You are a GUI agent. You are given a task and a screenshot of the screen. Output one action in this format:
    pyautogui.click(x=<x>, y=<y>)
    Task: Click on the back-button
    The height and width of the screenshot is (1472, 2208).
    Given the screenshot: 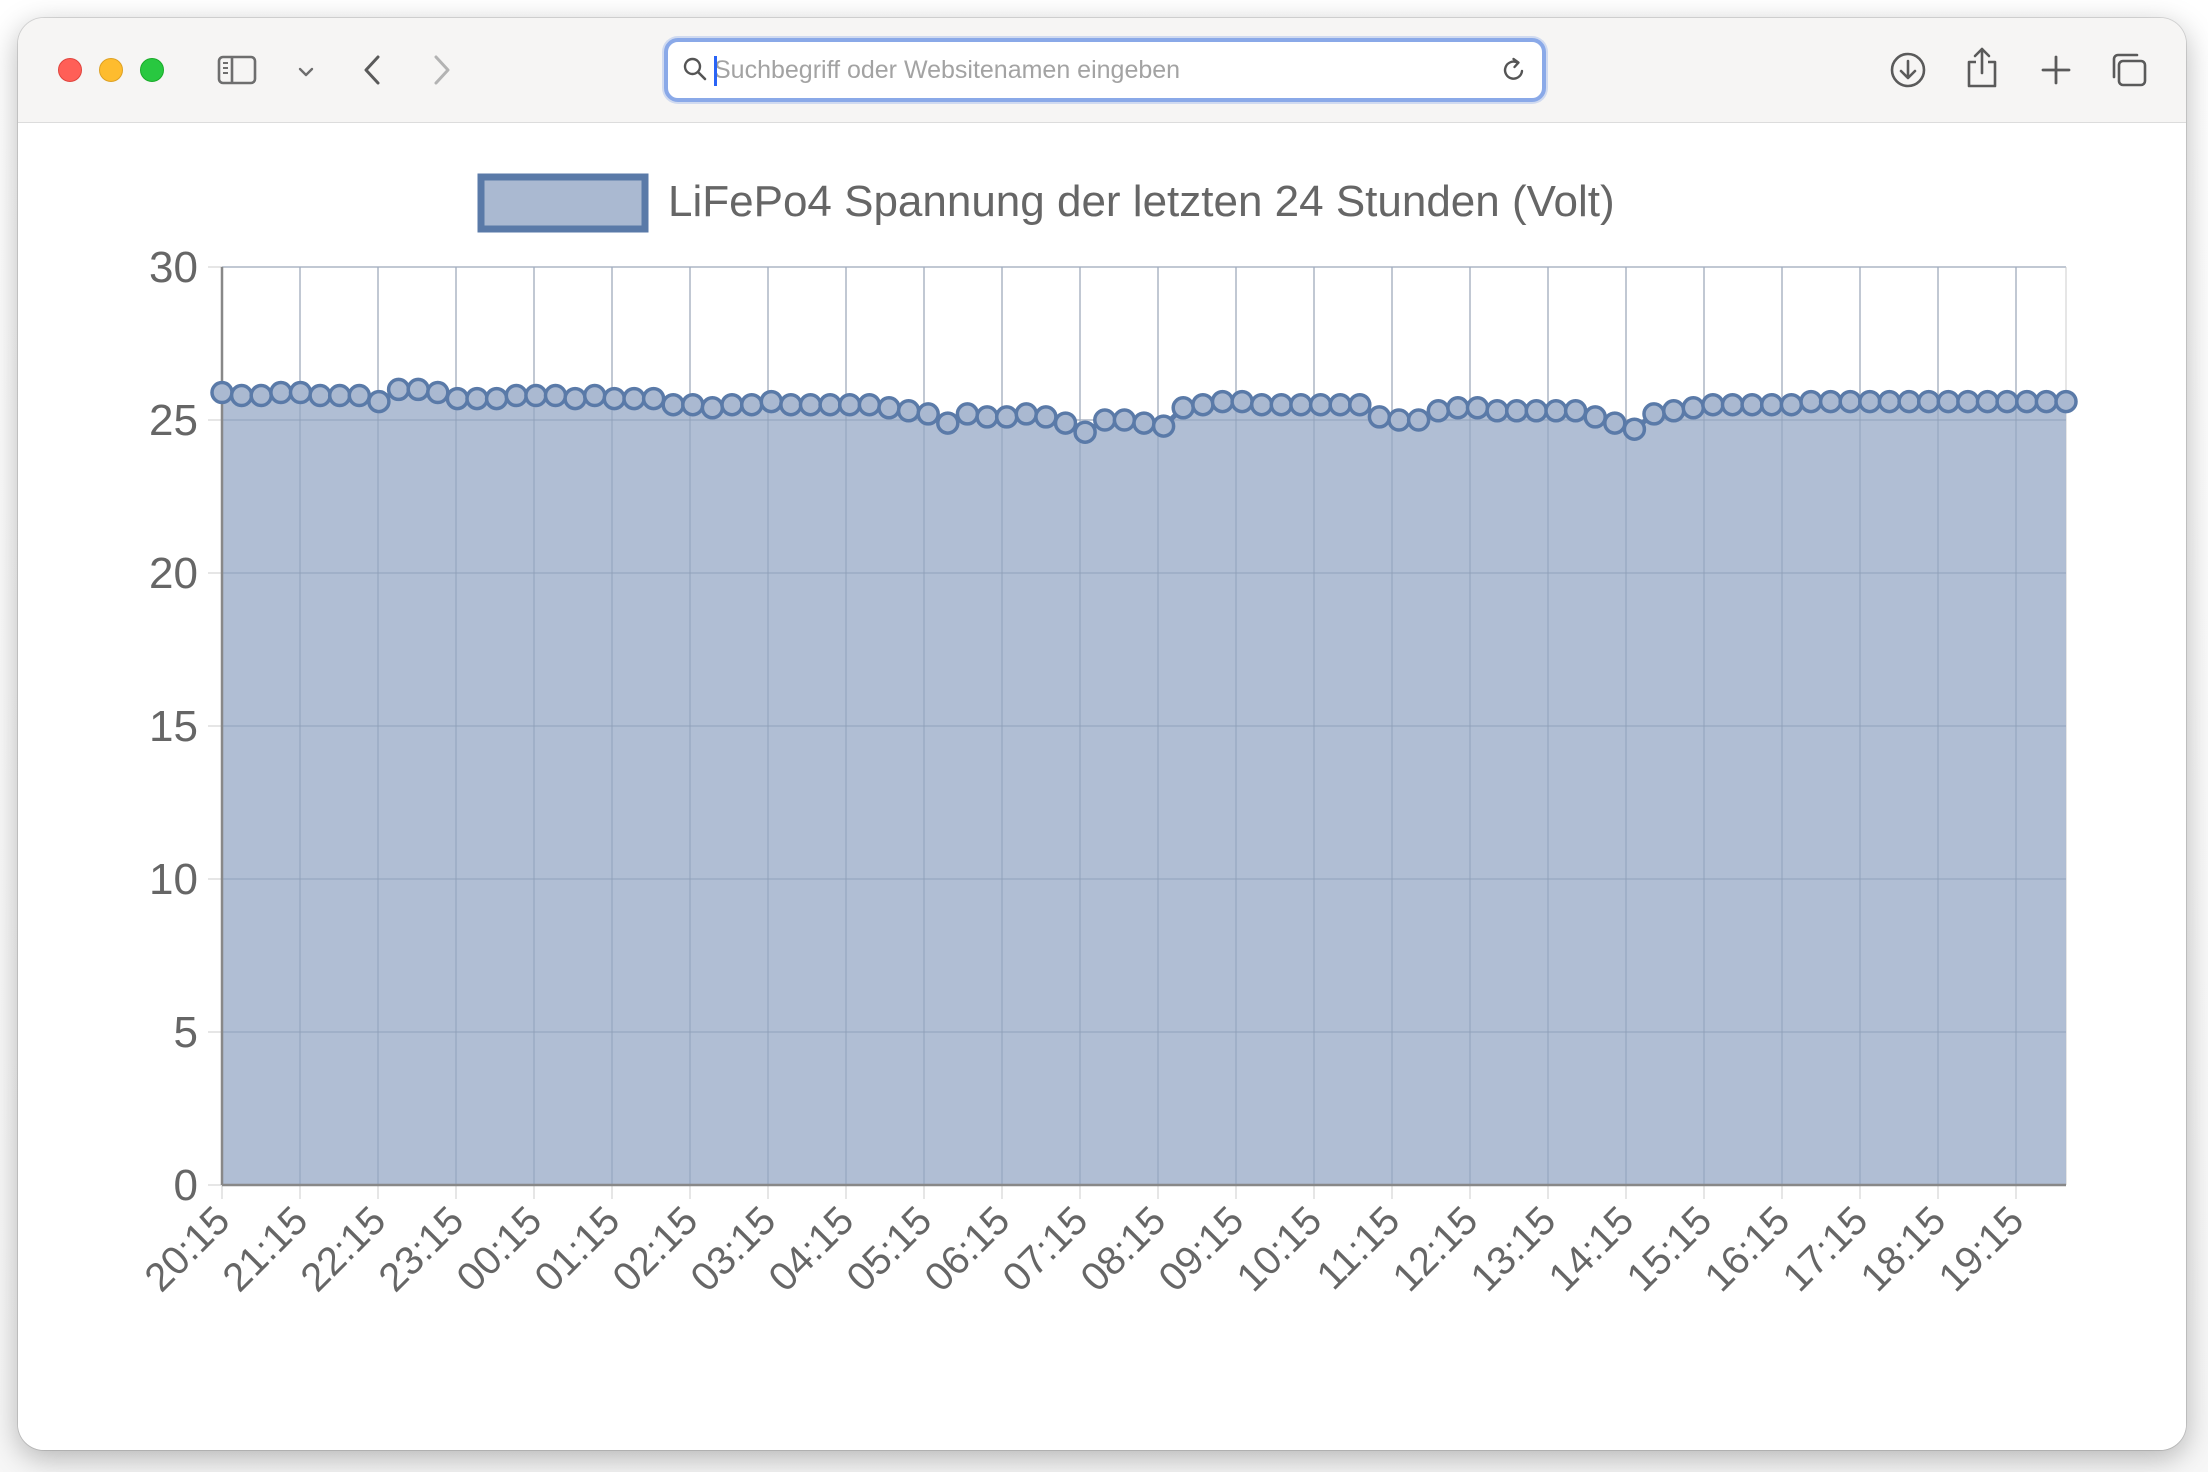 What is the action you would take?
    pyautogui.click(x=372, y=70)
    